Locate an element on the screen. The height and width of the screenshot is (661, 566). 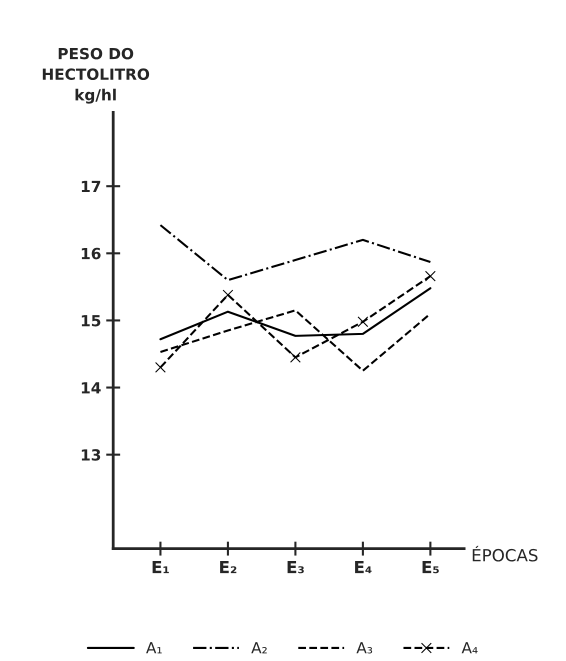
legend-label: A₁ is located at coordinates (154, 648).